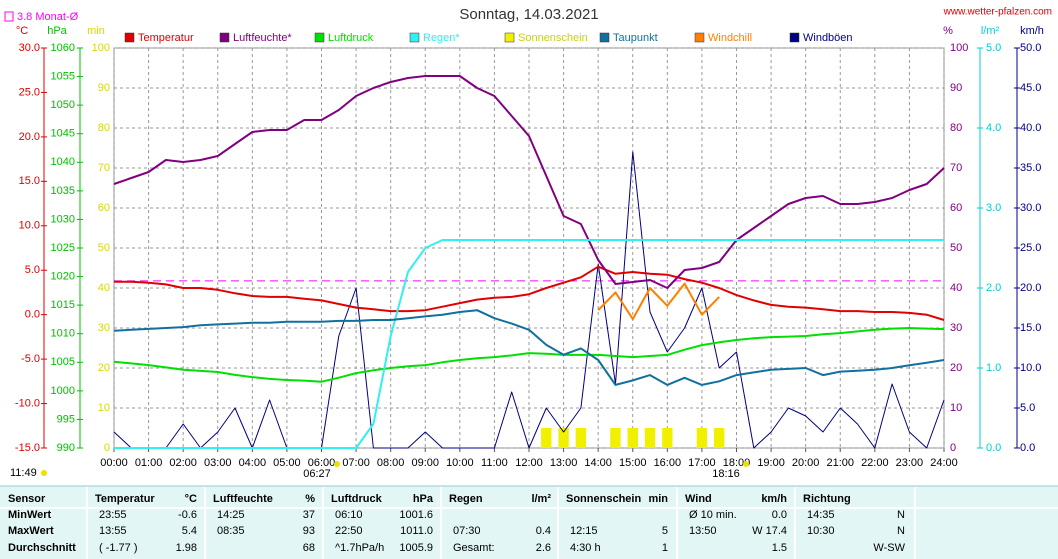  I want to click on table-header-unit: min, so click(658, 499).